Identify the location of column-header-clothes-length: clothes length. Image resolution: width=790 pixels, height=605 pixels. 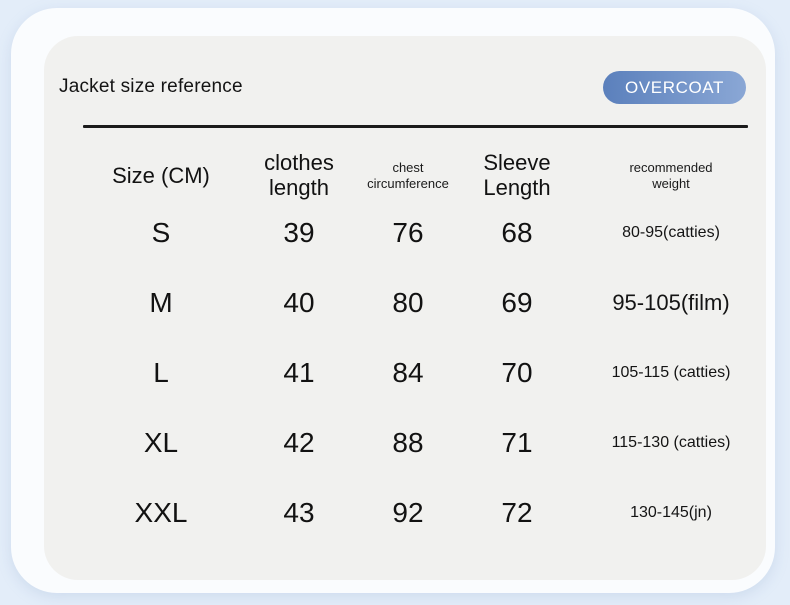
(299, 175).